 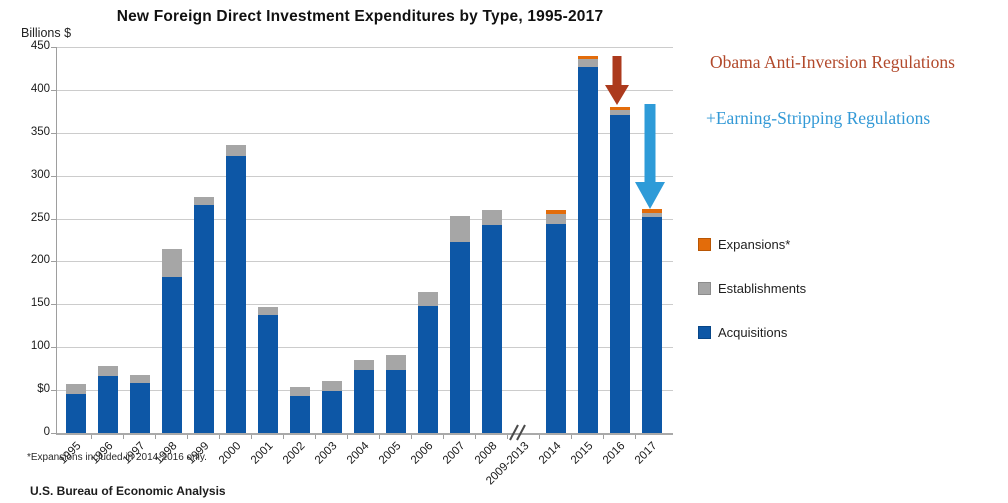 What do you see at coordinates (556, 328) in the screenshot?
I see `bar-2014-acquisitions` at bounding box center [556, 328].